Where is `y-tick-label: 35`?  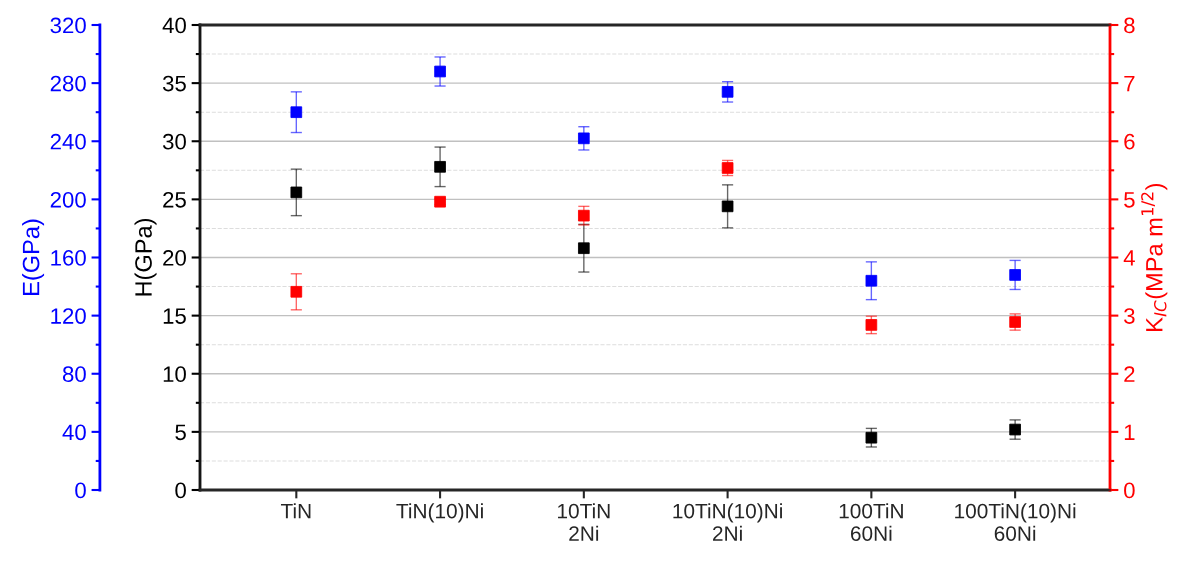 y-tick-label: 35 is located at coordinates (174, 83).